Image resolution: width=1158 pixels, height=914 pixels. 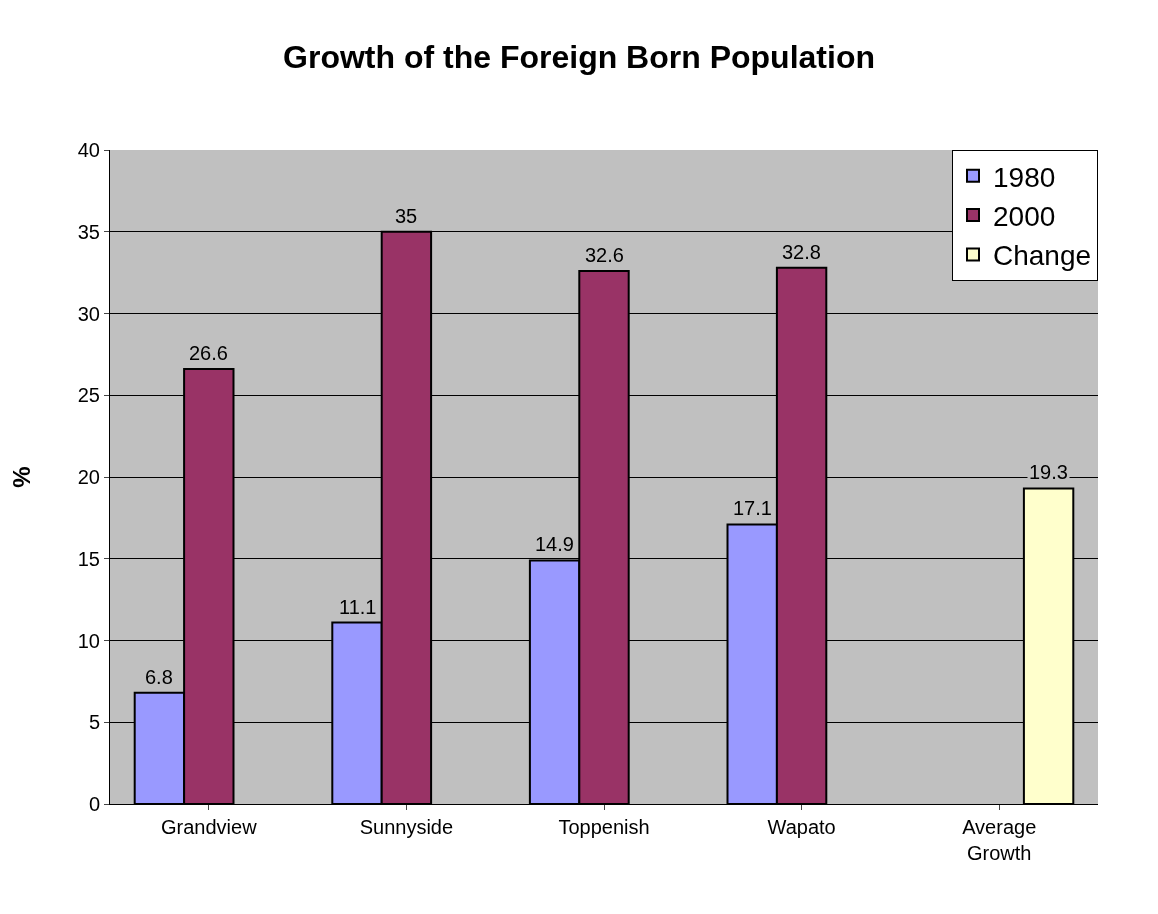 What do you see at coordinates (999, 840) in the screenshot?
I see `x-tick-label: Average Growth` at bounding box center [999, 840].